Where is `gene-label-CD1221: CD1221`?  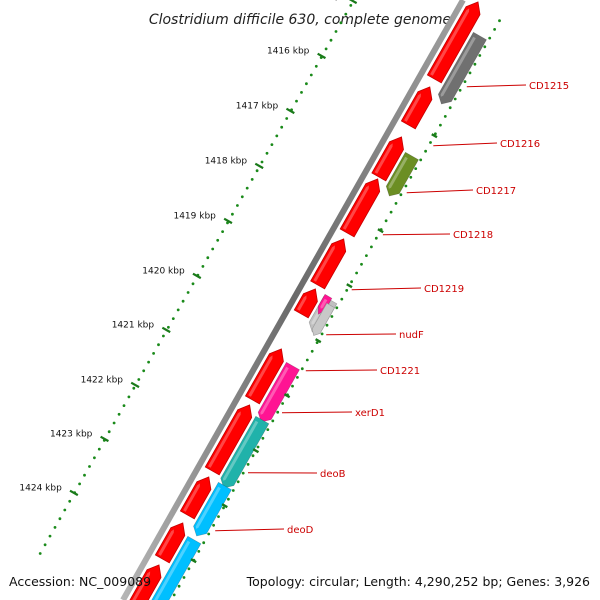
gene-label-CD1221: CD1221 is located at coordinates (400, 371).